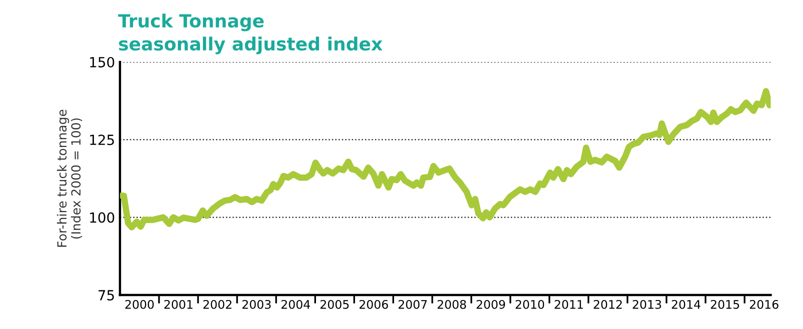 The height and width of the screenshot is (329, 803). I want to click on x-tick-label: 2014, so click(686, 304).